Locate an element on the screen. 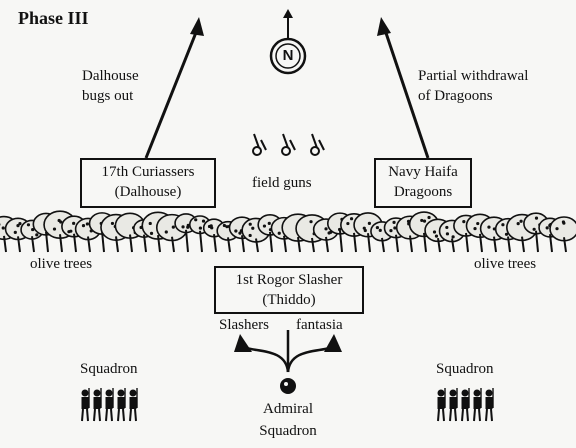  curiassers-unit-box: 17th Curiassers (Dalhouse) is located at coordinates (148, 183).